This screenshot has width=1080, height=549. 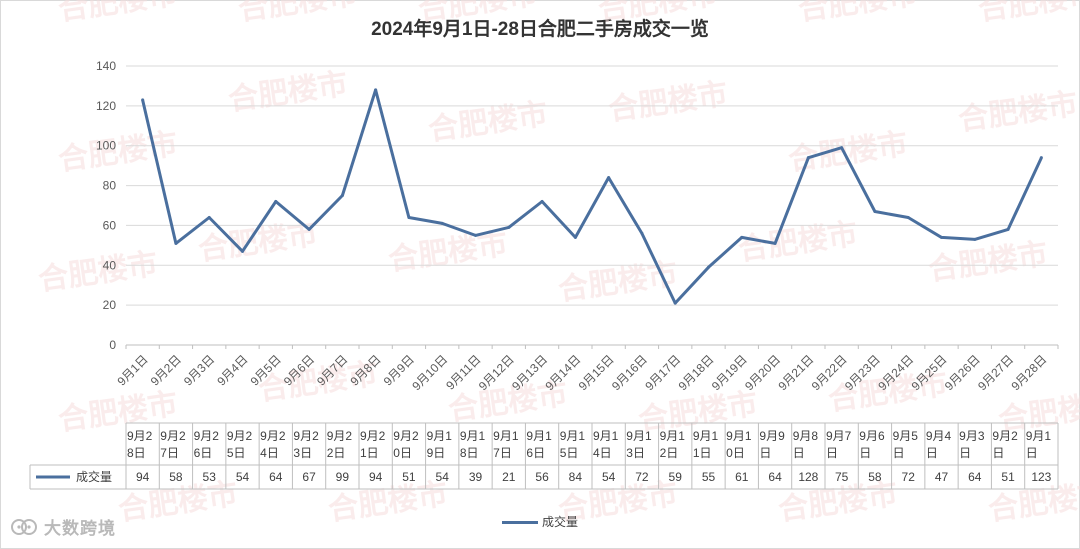 What do you see at coordinates (110, 225) in the screenshot?
I see `y-tick-label: 60` at bounding box center [110, 225].